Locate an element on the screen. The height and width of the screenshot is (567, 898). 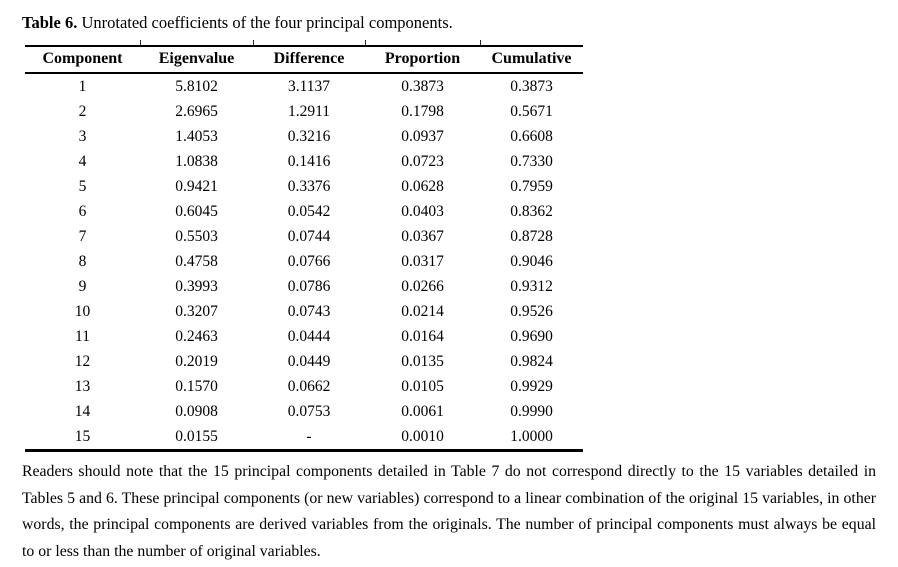
table-cell: 0.0010 is located at coordinates (422, 438).